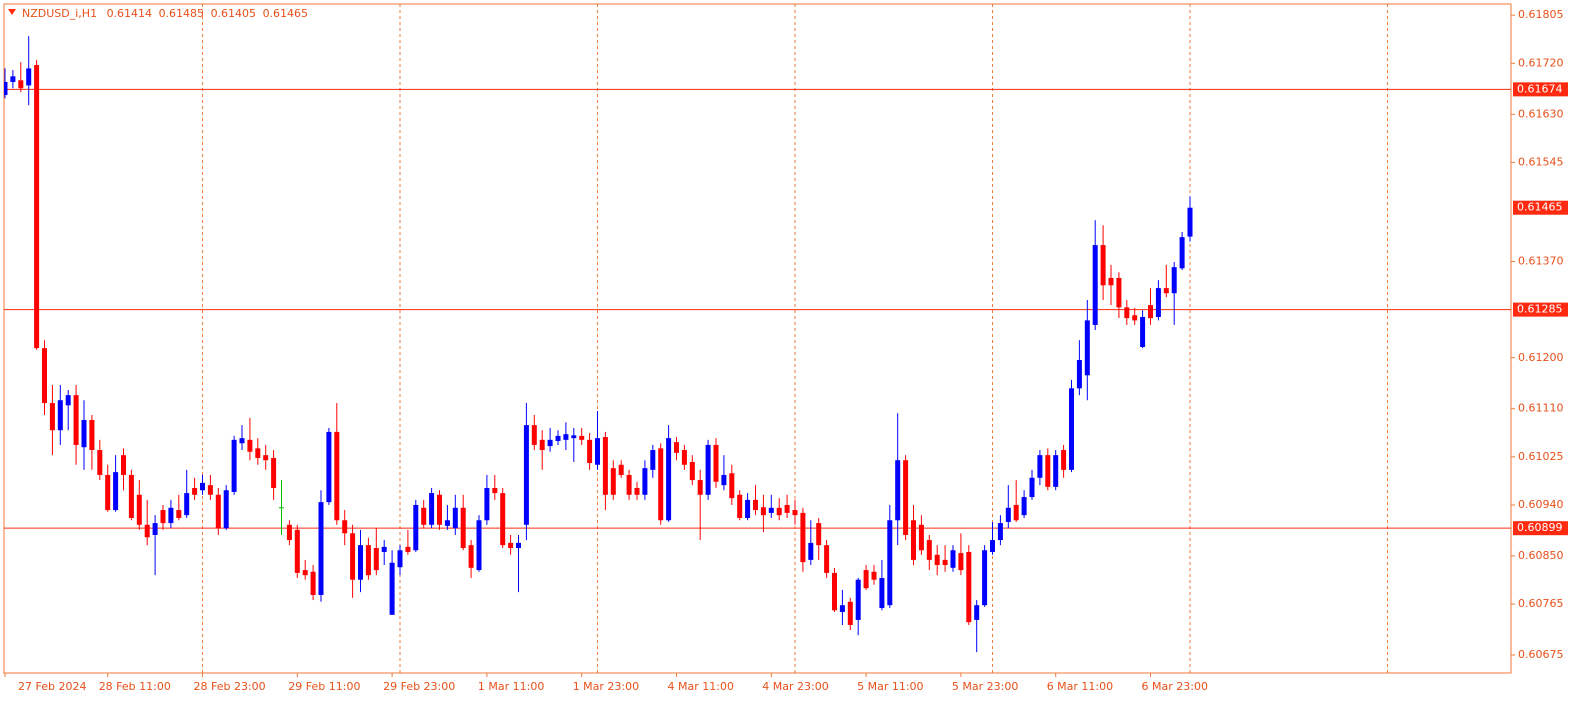  What do you see at coordinates (1541, 113) in the screenshot?
I see `y-tick-label: 0.61630` at bounding box center [1541, 113].